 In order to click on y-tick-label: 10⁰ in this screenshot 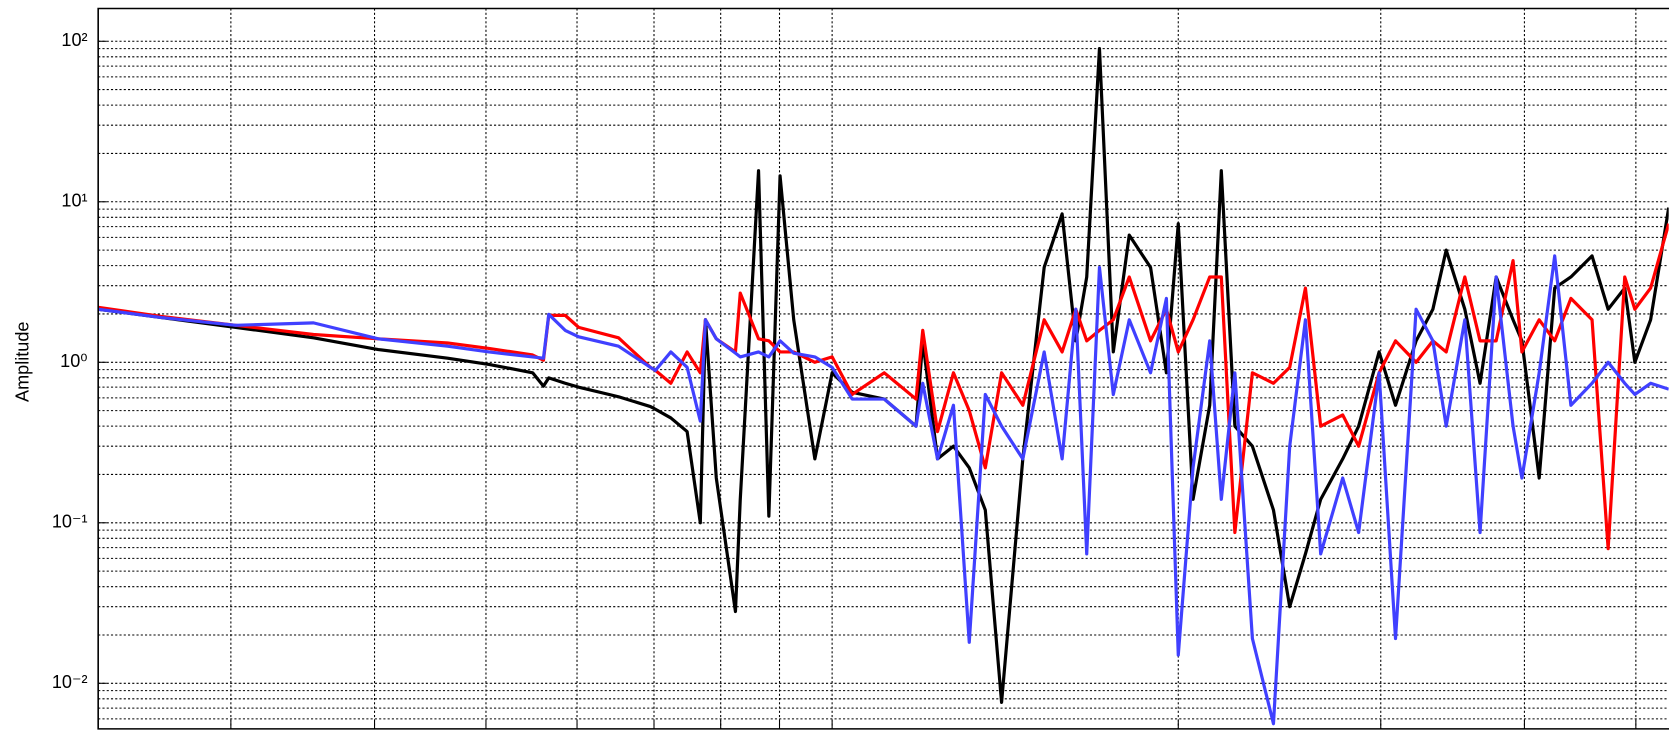, I will do `click(73, 361)`.